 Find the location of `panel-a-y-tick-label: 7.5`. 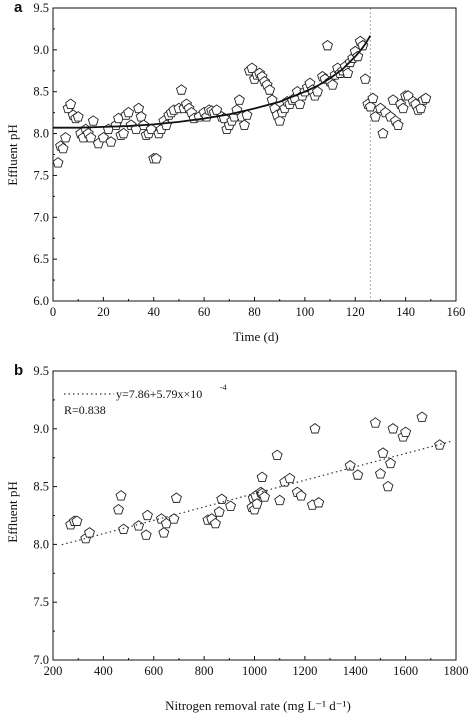

panel-a-y-tick-label: 7.5 is located at coordinates (41, 175).